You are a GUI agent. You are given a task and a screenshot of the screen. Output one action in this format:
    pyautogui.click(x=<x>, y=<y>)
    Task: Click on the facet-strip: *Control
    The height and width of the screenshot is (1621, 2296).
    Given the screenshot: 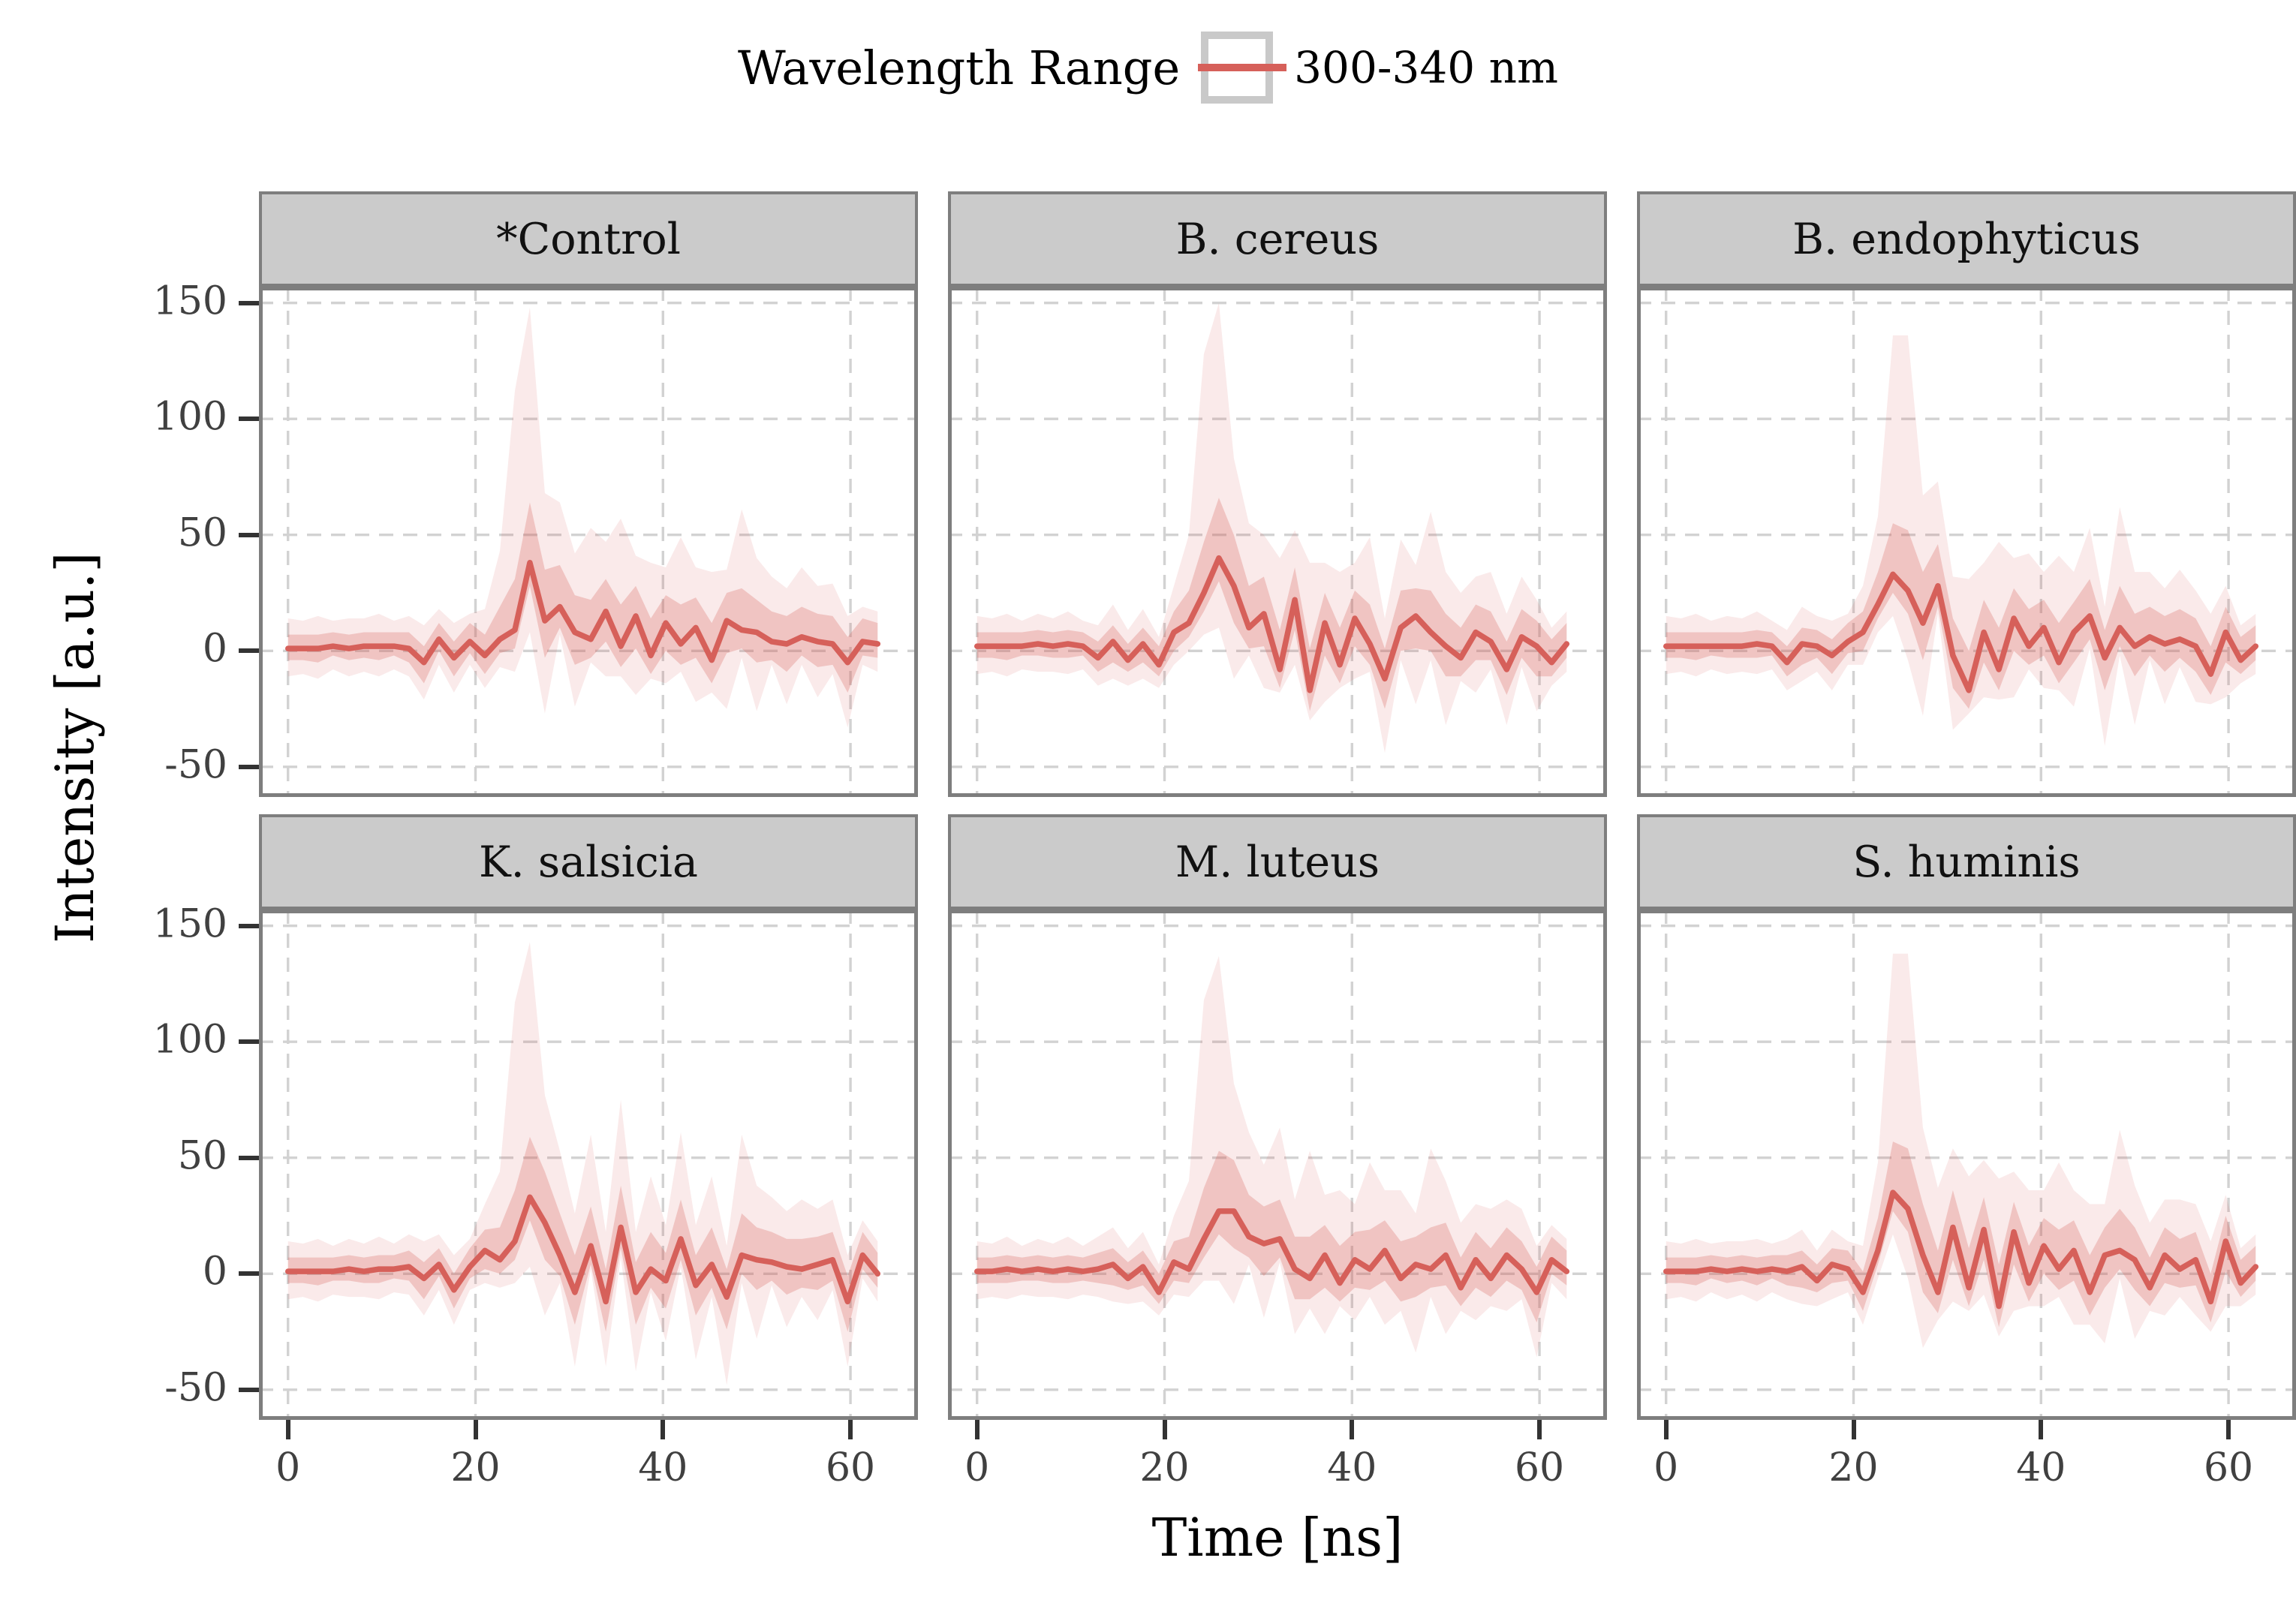 What is the action you would take?
    pyautogui.click(x=588, y=239)
    